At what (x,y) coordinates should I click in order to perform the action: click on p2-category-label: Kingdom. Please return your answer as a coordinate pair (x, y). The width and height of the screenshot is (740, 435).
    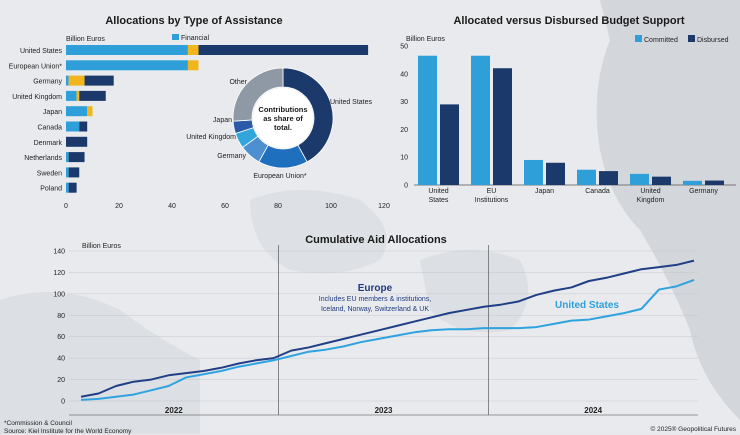
    Looking at the image, I should click on (651, 200).